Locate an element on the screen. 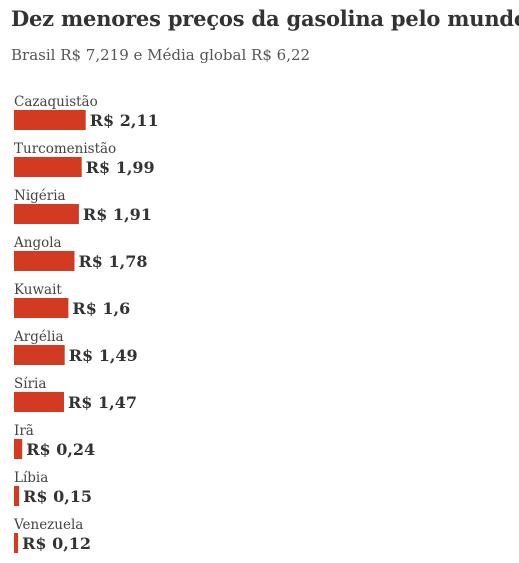  value-label: R$ 0,15 is located at coordinates (57, 496).